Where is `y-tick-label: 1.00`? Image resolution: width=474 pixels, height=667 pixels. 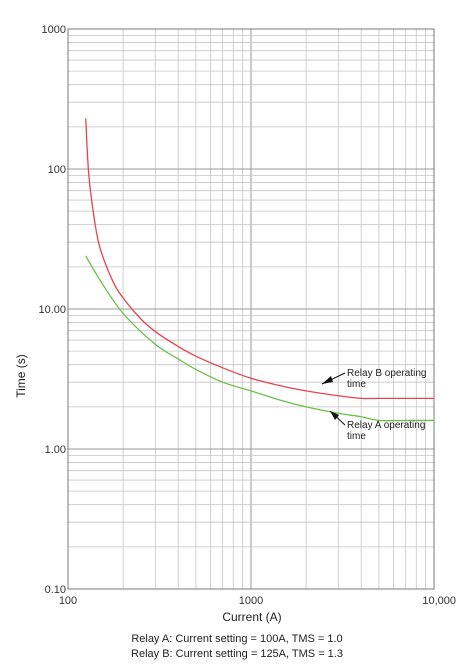
y-tick-label: 1.00 is located at coordinates (55, 450).